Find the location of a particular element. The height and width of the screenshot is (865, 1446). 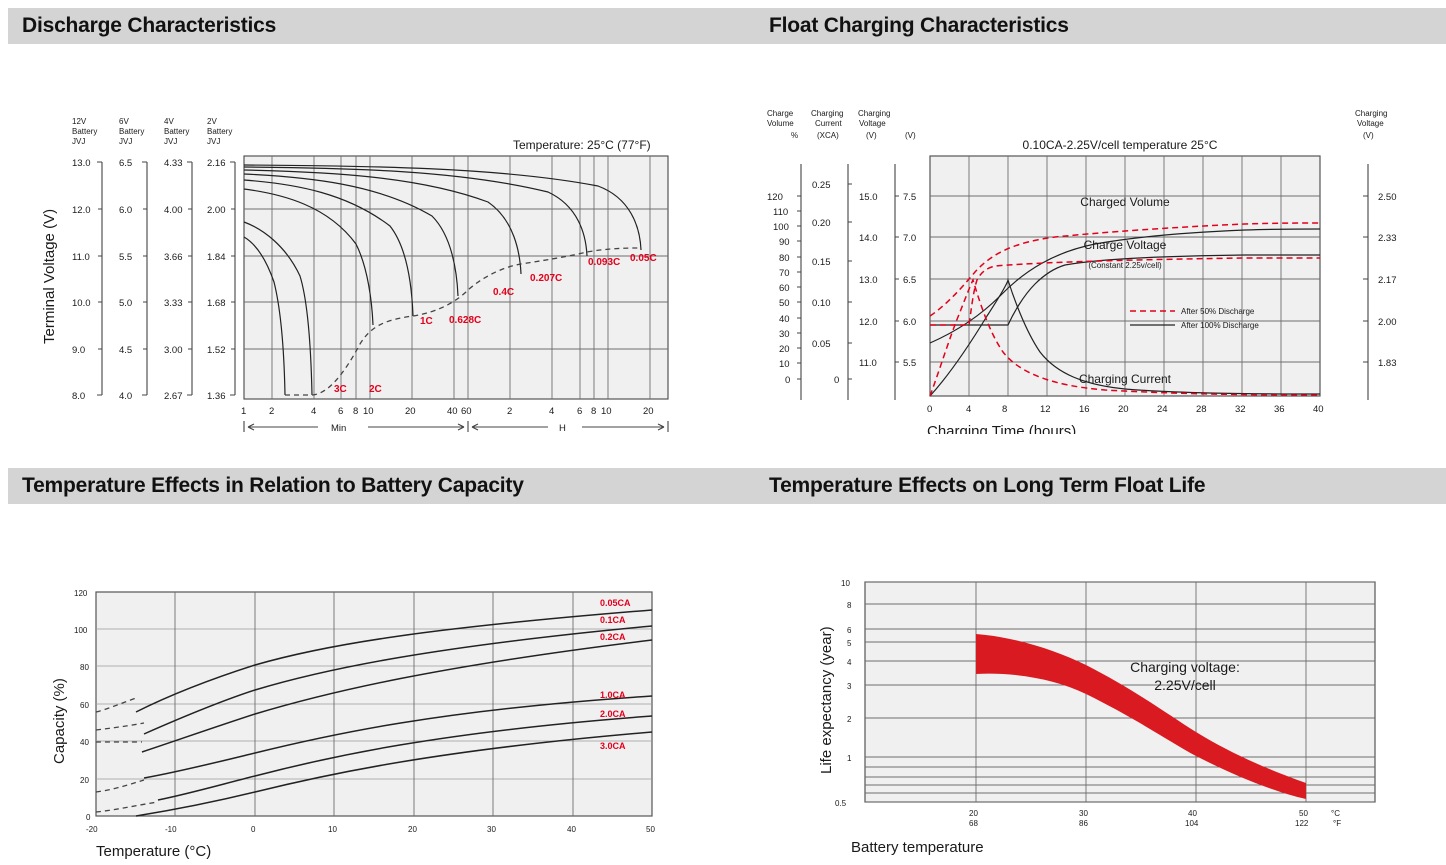

svg-text: 4V is located at coordinates (169, 121).